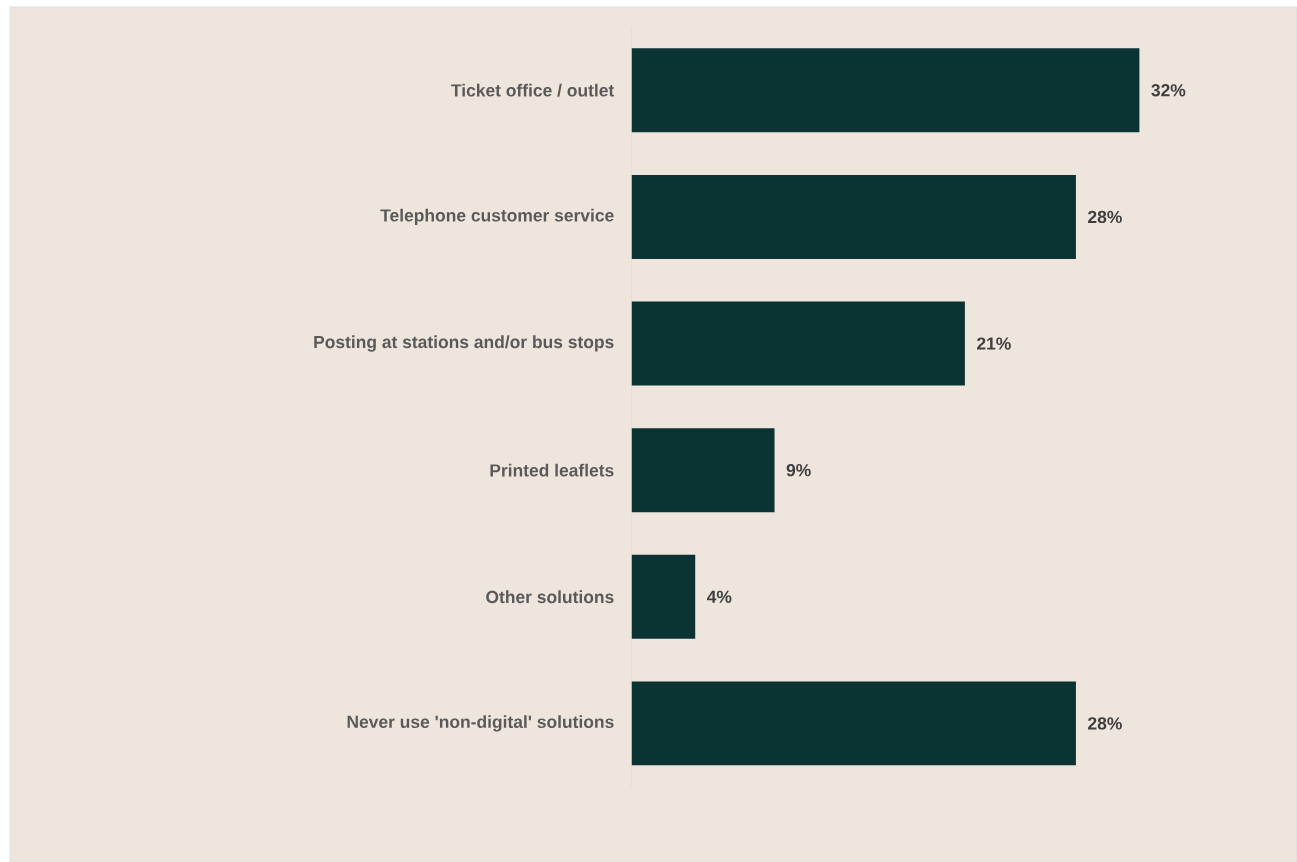  Describe the element at coordinates (464, 343) in the screenshot. I see `y-tick-label: Posting at stations and/or bus stops` at that location.